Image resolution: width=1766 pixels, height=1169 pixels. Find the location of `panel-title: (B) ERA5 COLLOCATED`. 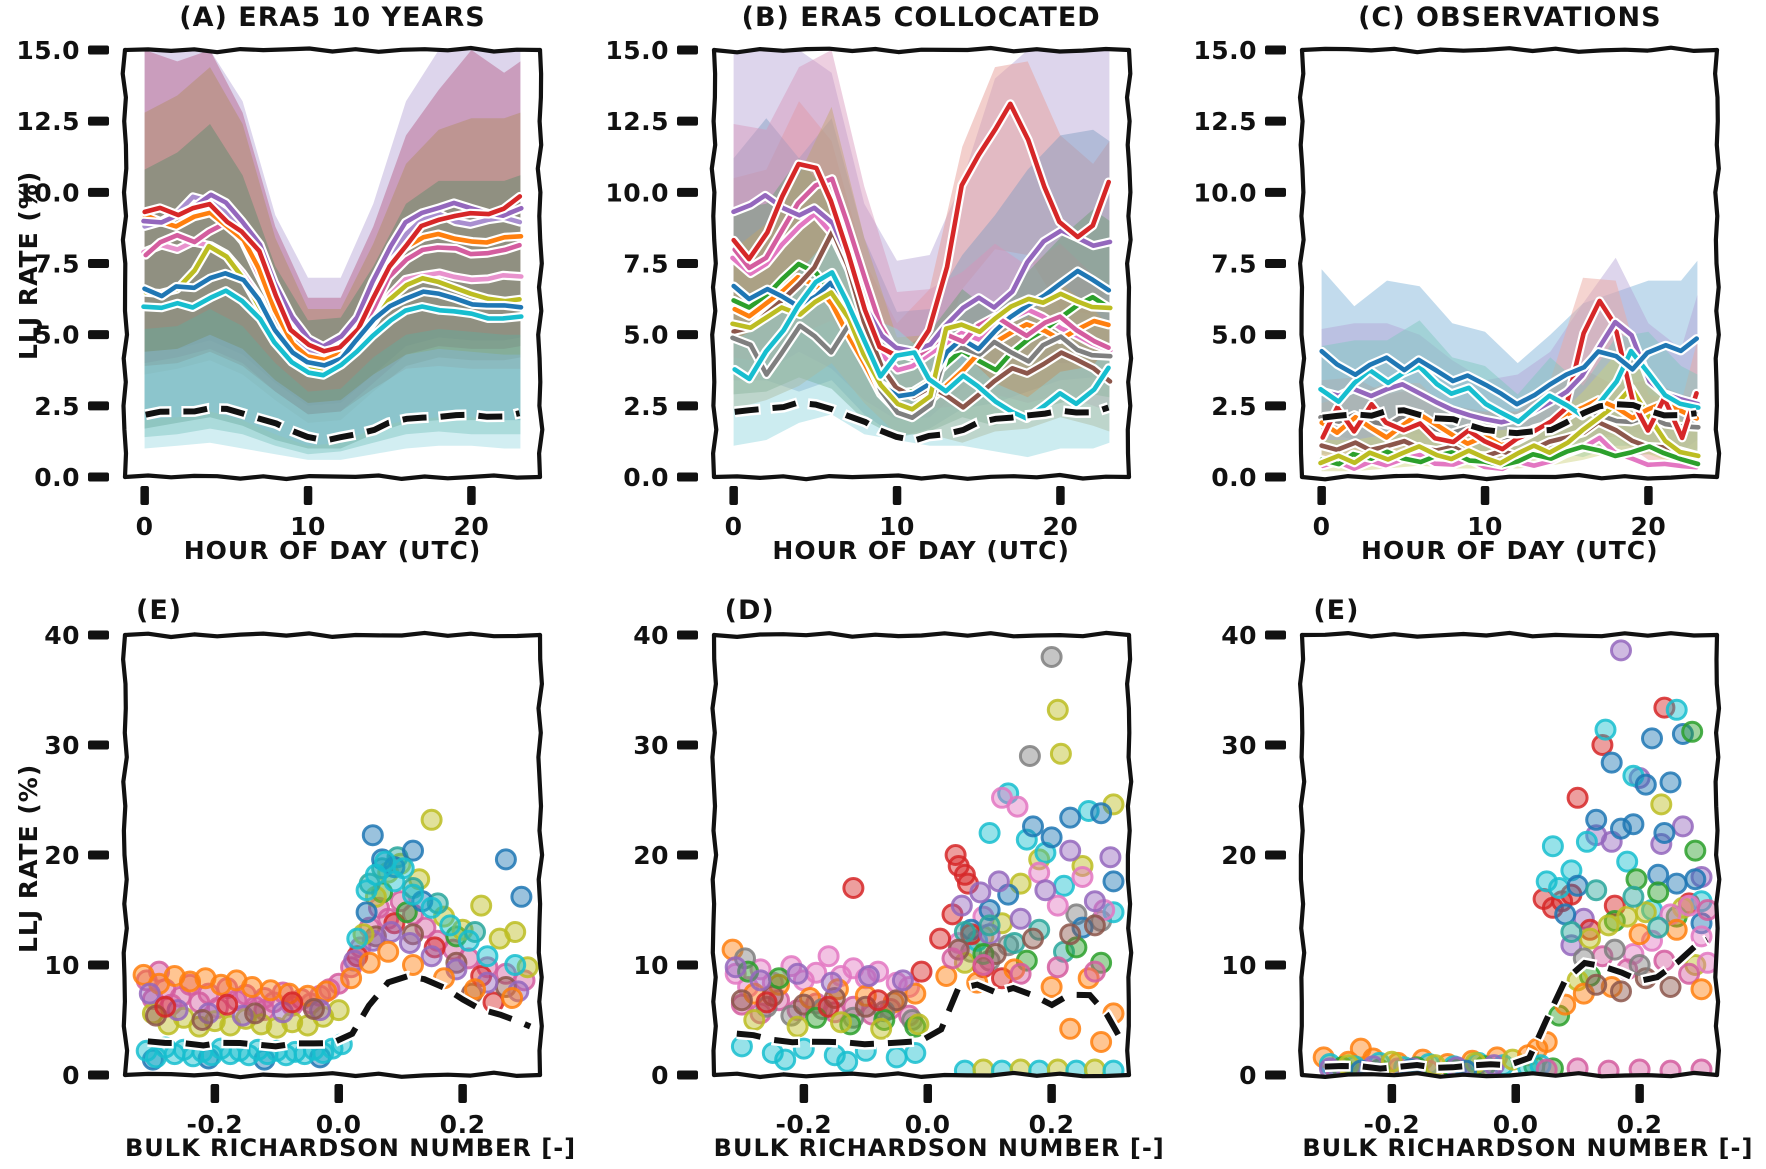

panel-title: (B) ERA5 COLLOCATED is located at coordinates (921, 17).